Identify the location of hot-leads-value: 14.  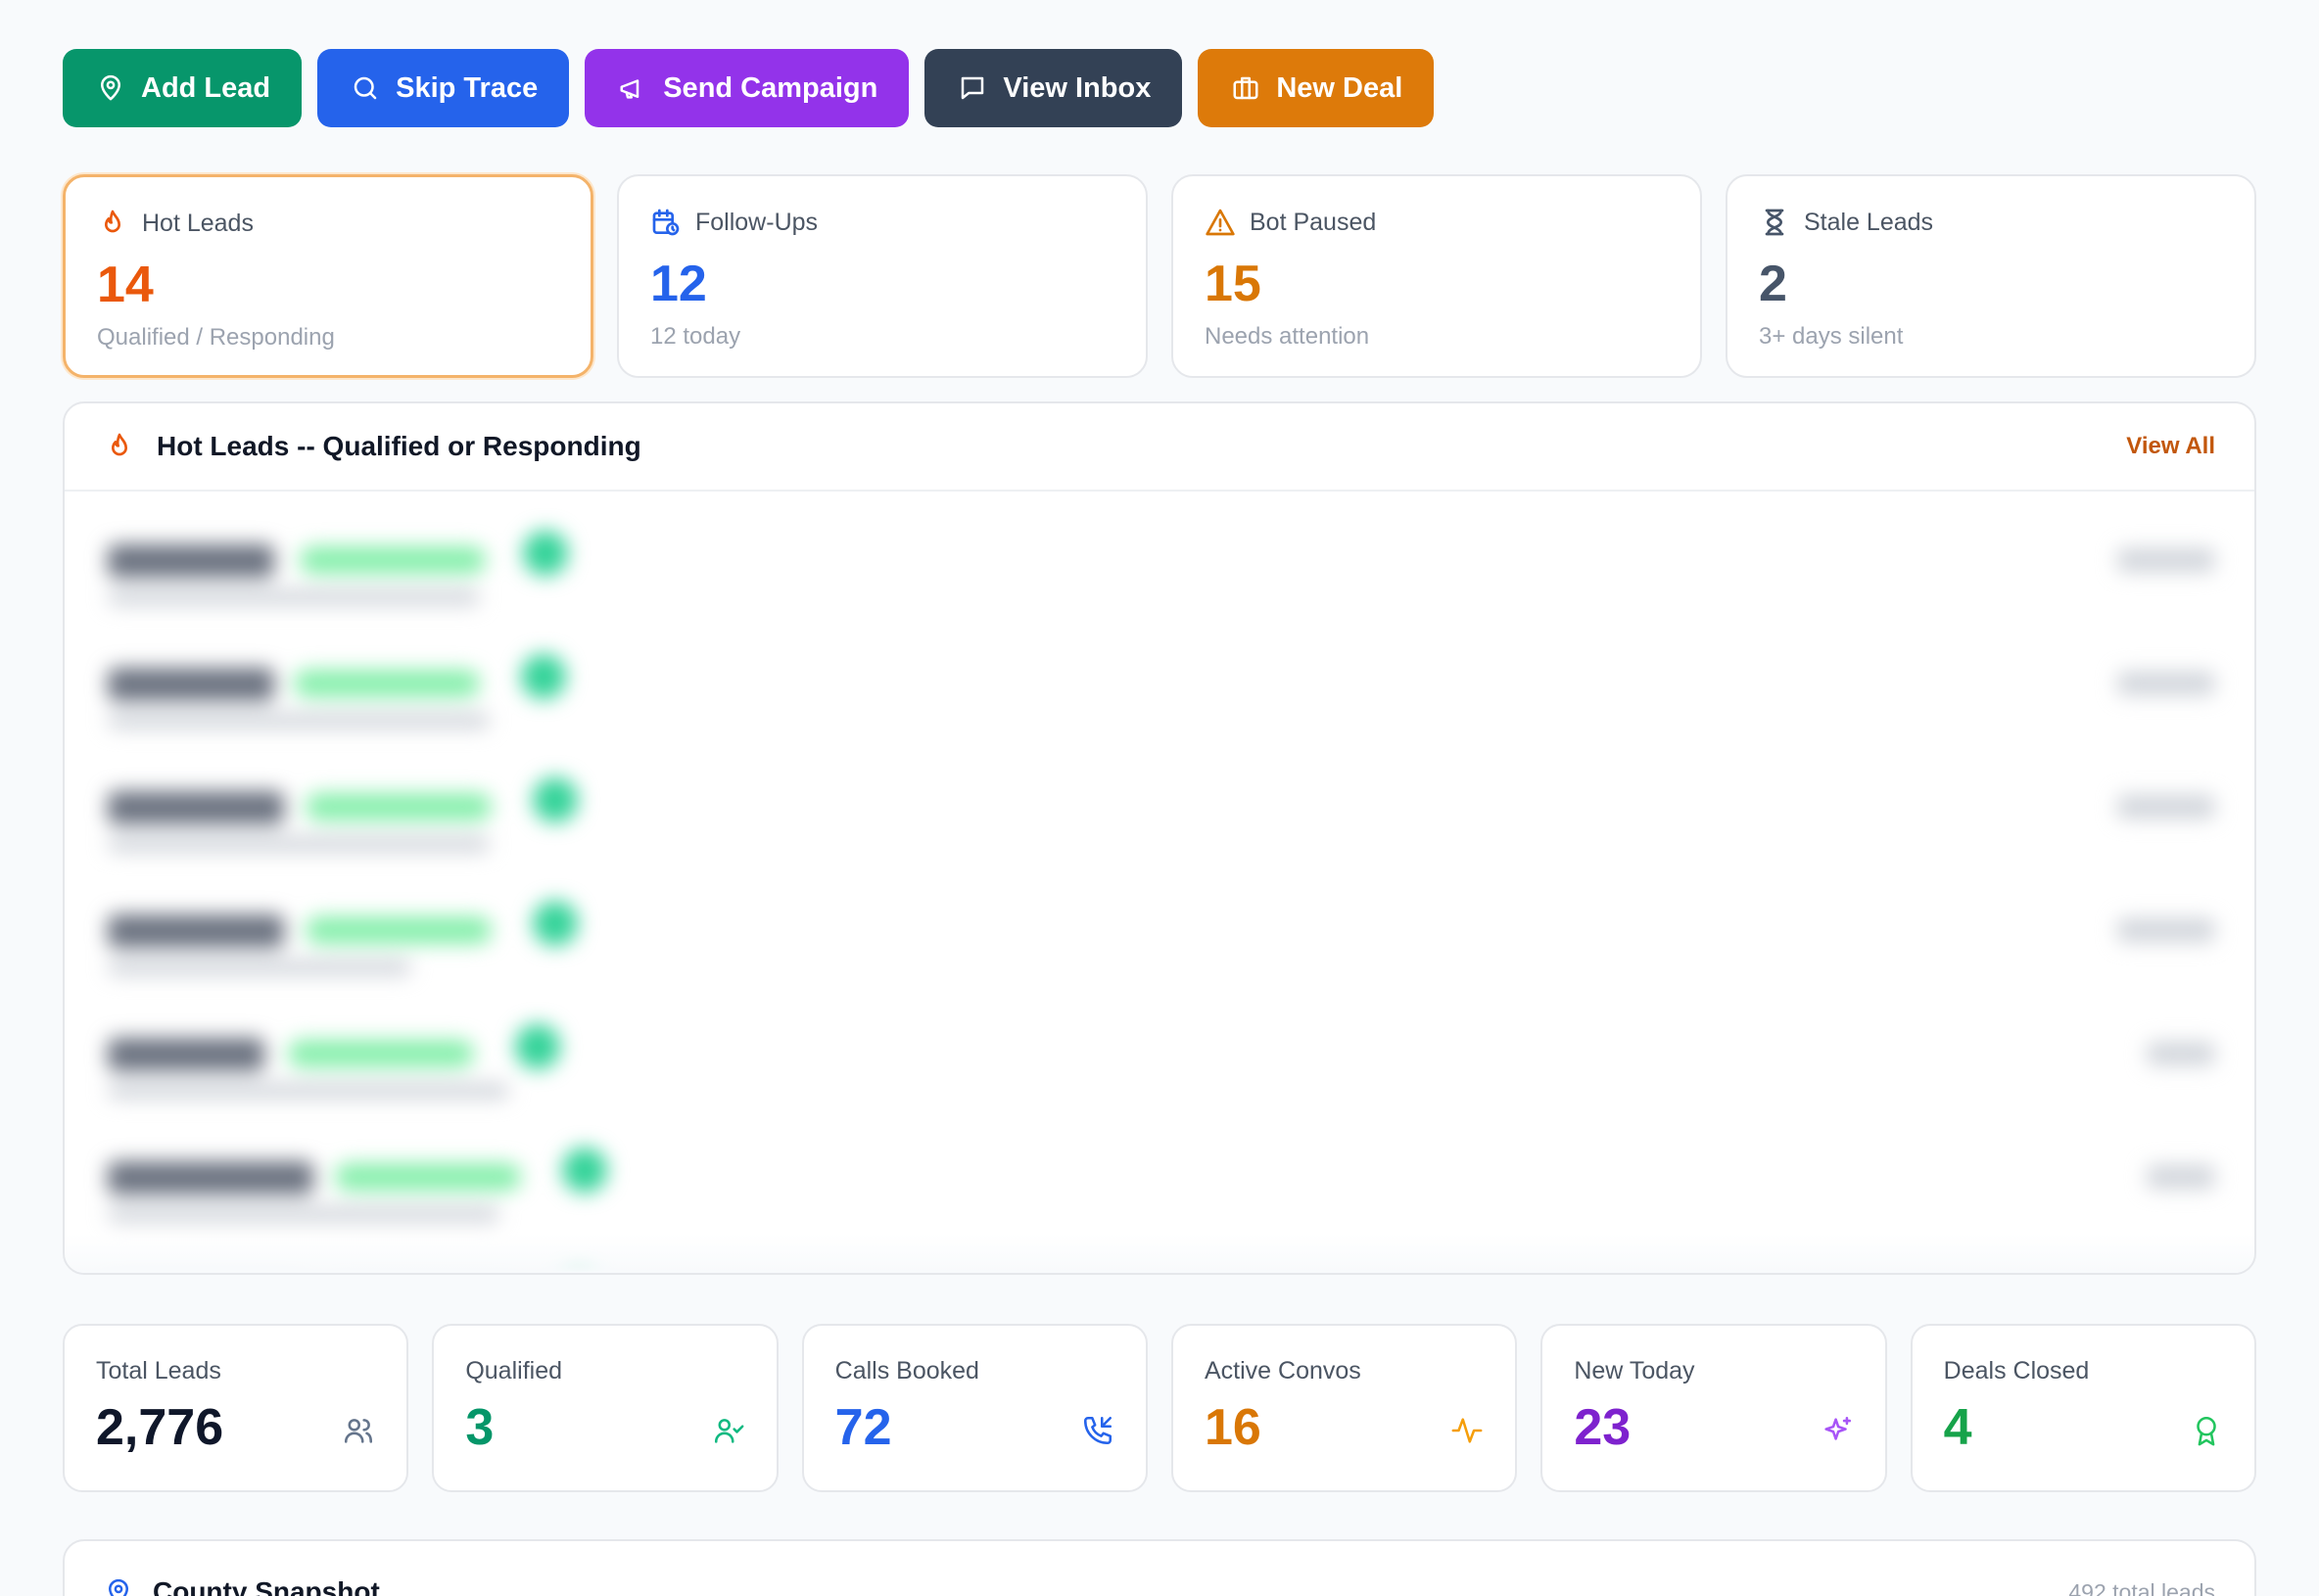
(125, 285).